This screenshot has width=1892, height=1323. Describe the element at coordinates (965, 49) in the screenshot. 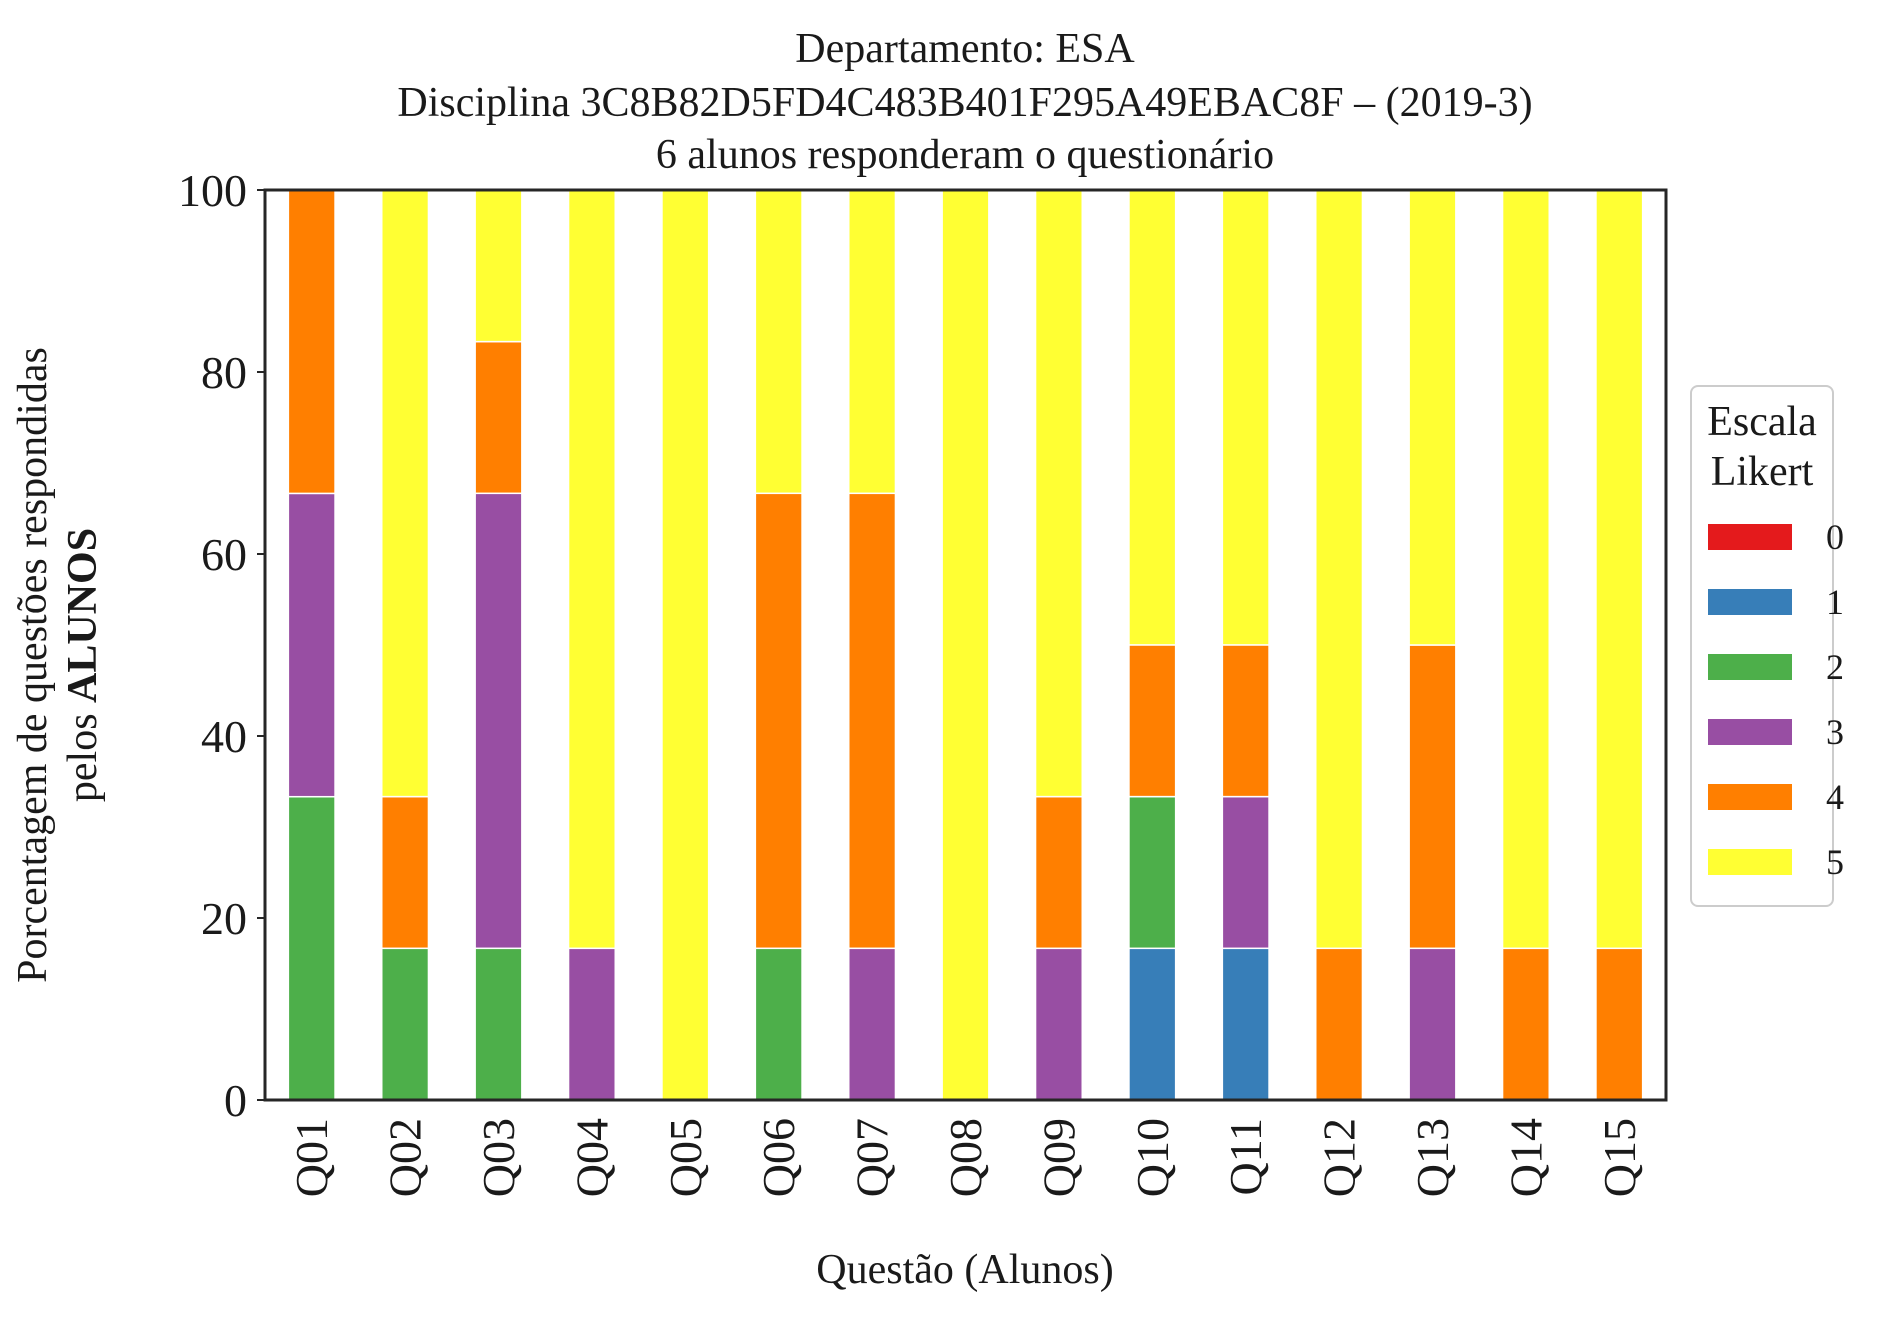

I see `chart-title-line-1: Departamento: ESA` at that location.